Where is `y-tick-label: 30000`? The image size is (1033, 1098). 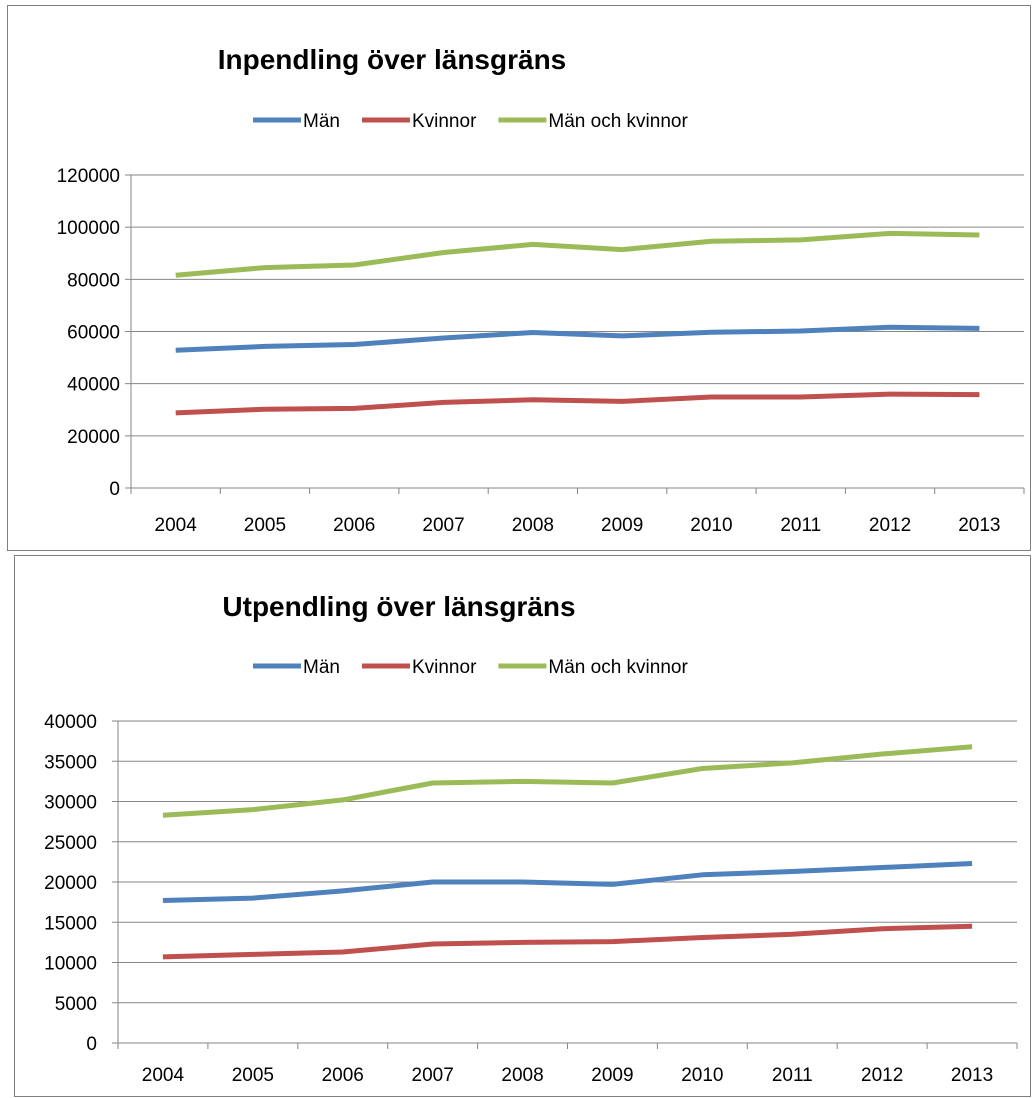
y-tick-label: 30000 is located at coordinates (70, 803).